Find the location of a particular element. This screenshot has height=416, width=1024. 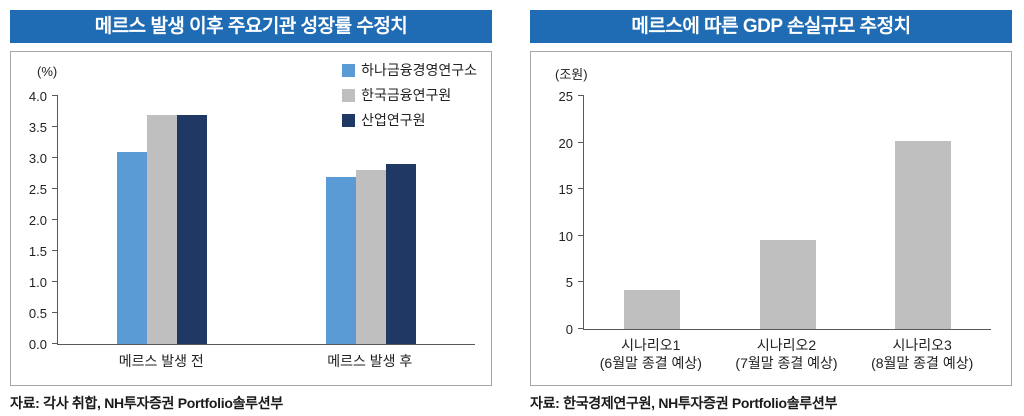

right-unit-label: (조원) is located at coordinates (571, 74).